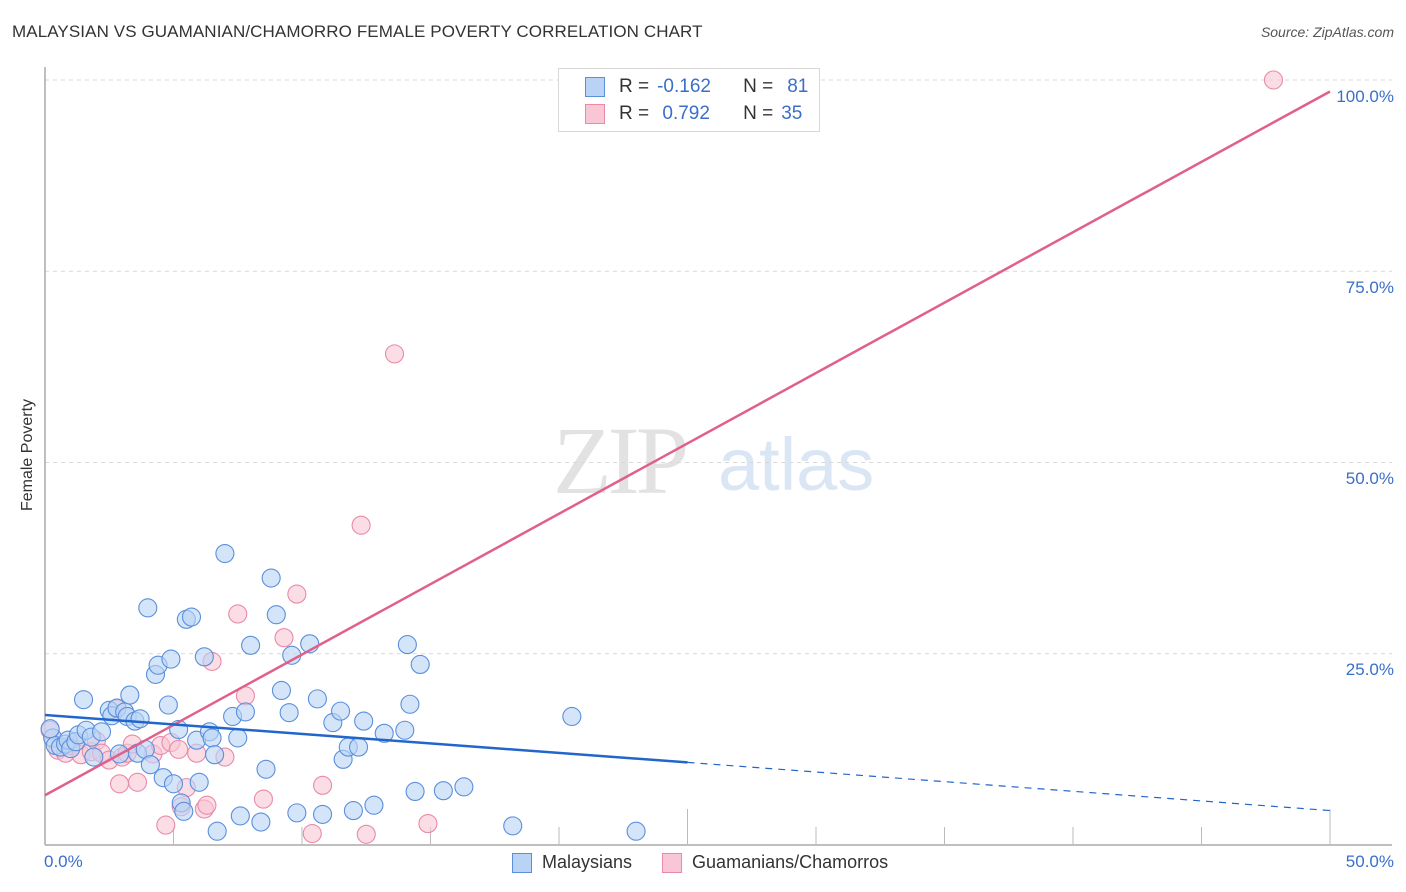  I want to click on x-tick-50: 50.0%, so click(1369, 861).